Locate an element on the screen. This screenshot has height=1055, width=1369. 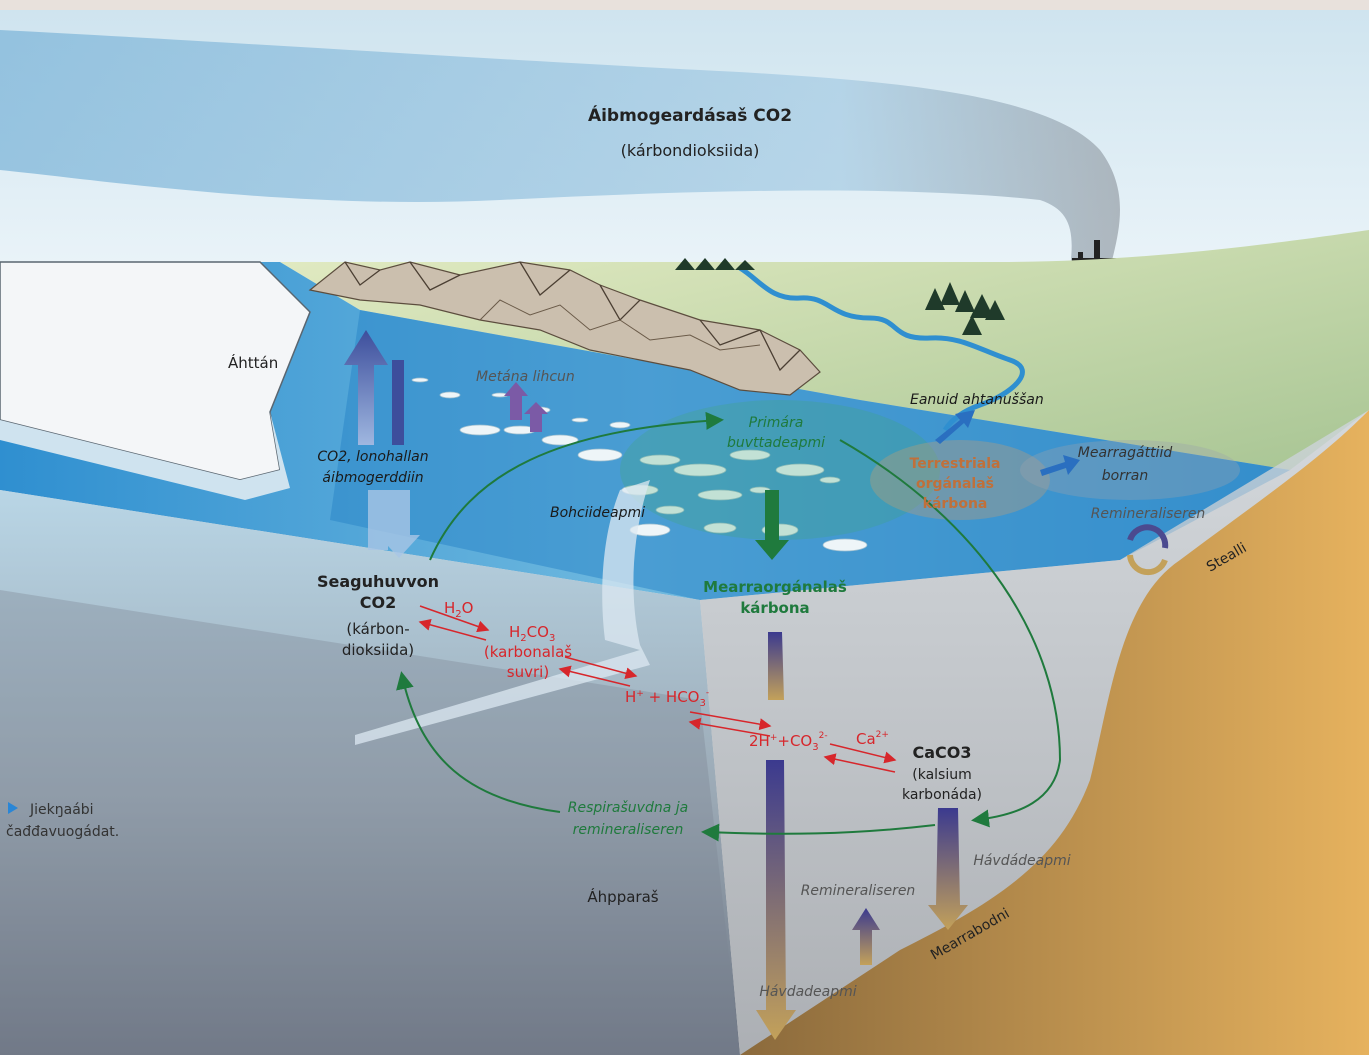
burial-arrow-main is located at coordinates (776, 900).